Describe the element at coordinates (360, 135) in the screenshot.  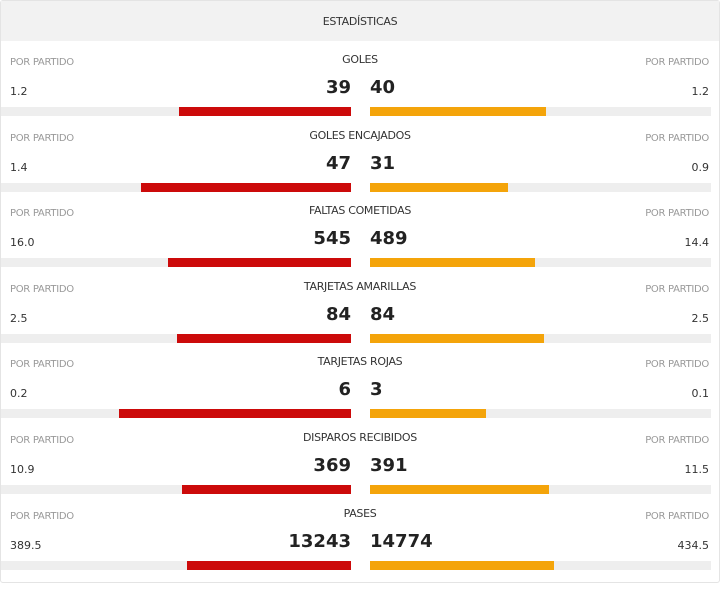
I see `row-label: GOLES ENCAJADOS` at that location.